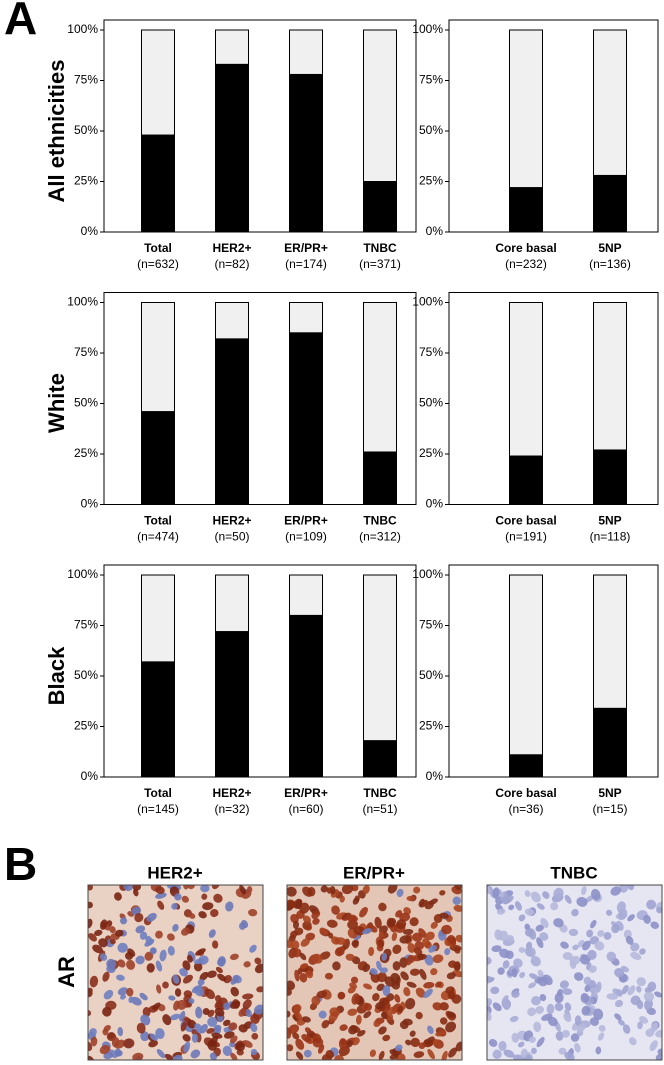 Image resolution: width=664 pixels, height=1065 pixels. Describe the element at coordinates (526, 676) in the screenshot. I see `bar-background` at that location.